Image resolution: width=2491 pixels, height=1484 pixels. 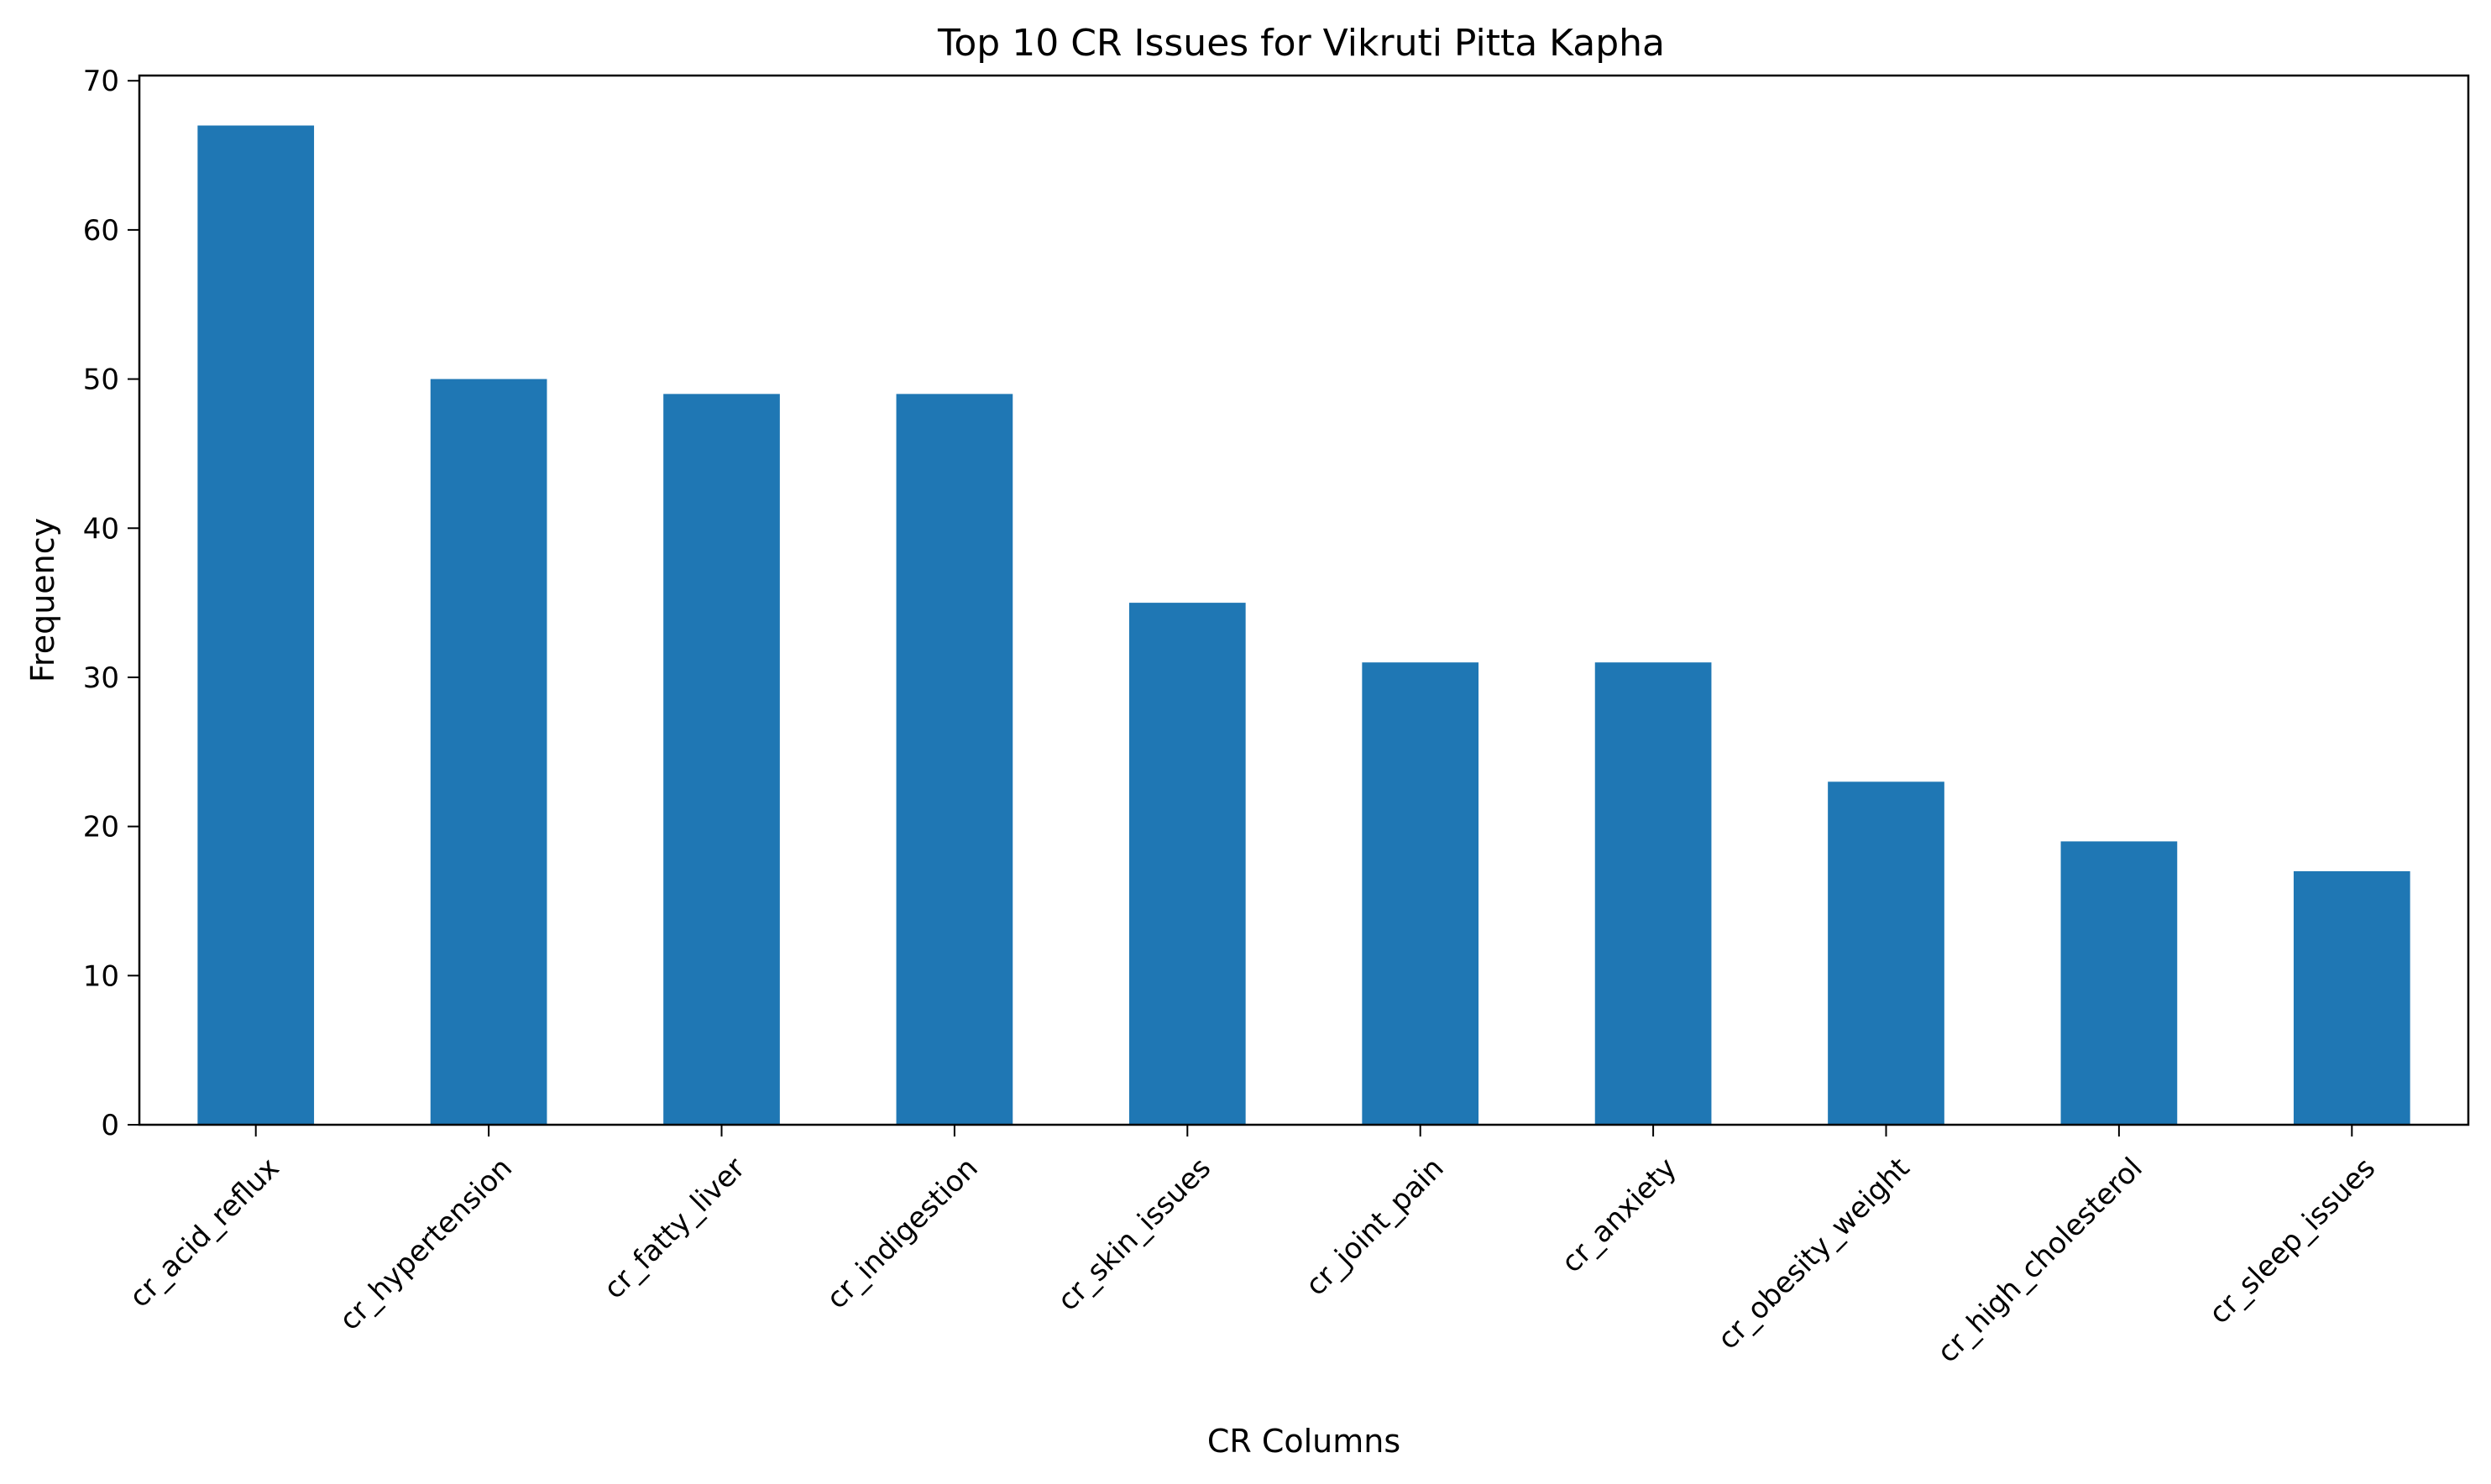 What do you see at coordinates (1301, 43) in the screenshot?
I see `chart-title: Top 10 CR Issues for Vikruti Pitta Kapha` at bounding box center [1301, 43].